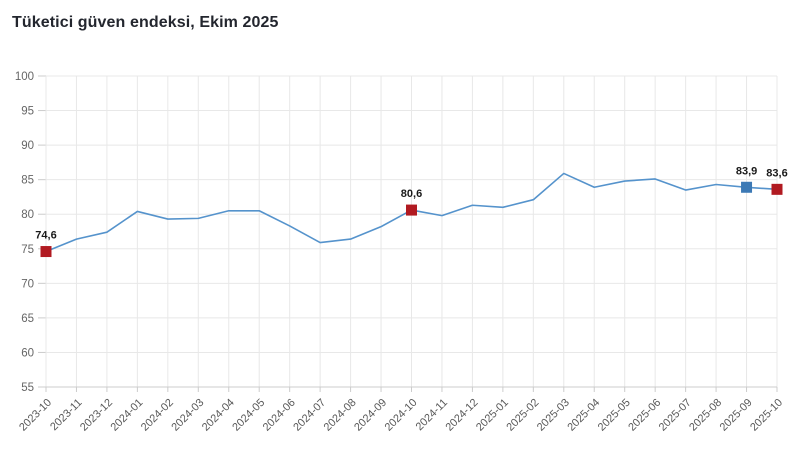 The width and height of the screenshot is (806, 464). I want to click on y-tick-label: 95, so click(27, 112).